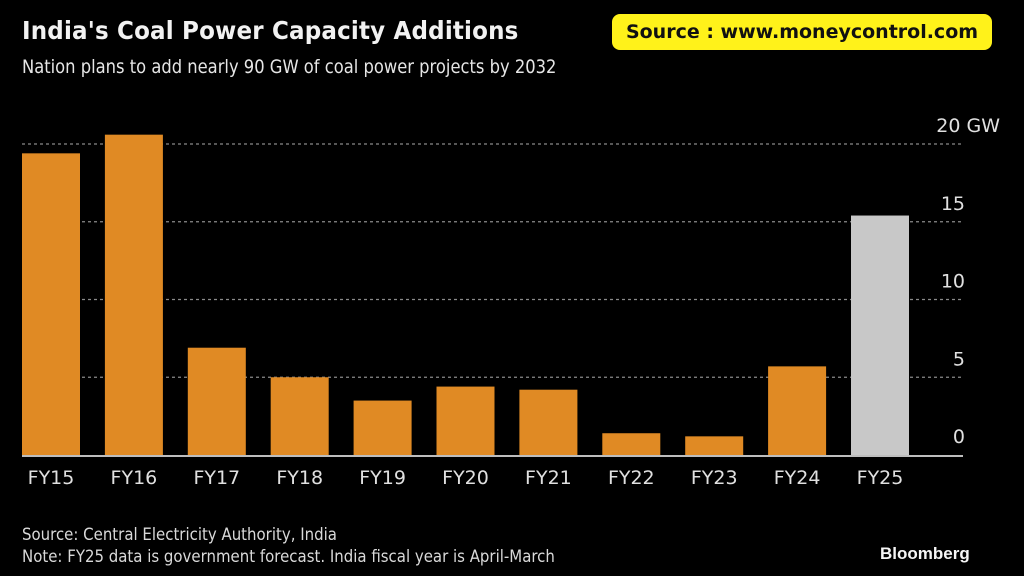 This screenshot has height=576, width=1024. Describe the element at coordinates (51, 478) in the screenshot. I see `x-tick-label: FY15` at that location.